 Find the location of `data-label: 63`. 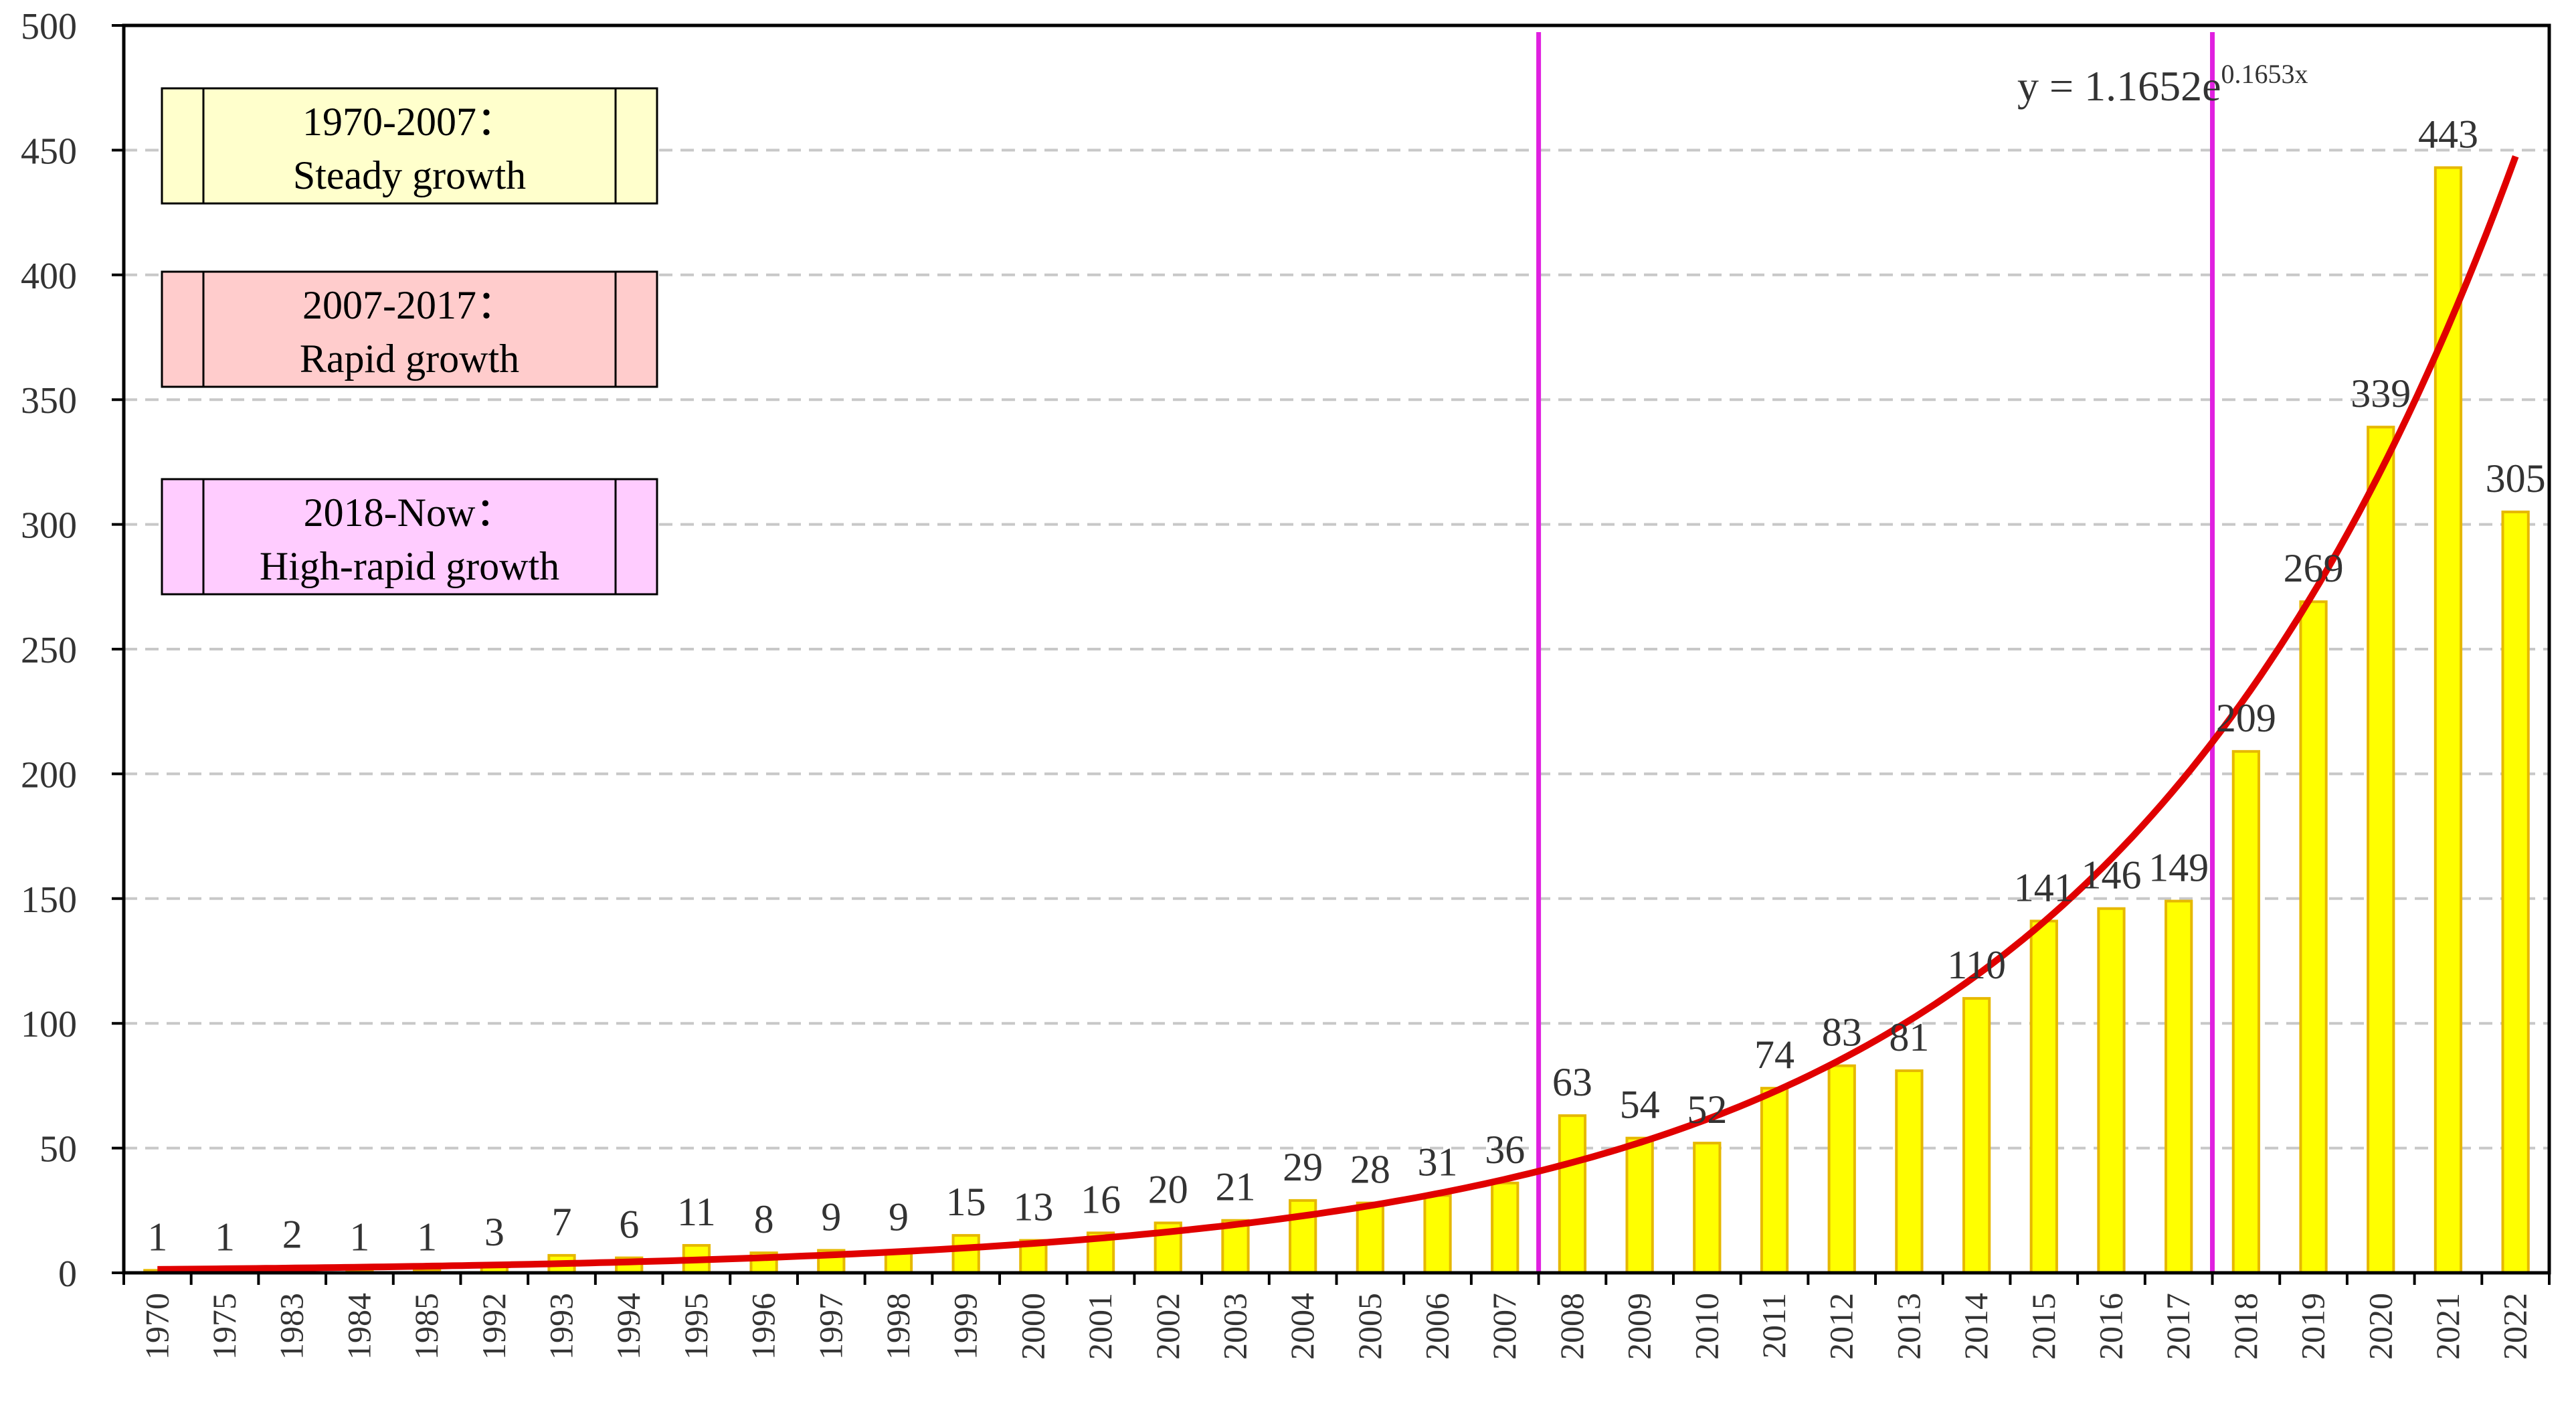

data-label: 63 is located at coordinates (1572, 1082).